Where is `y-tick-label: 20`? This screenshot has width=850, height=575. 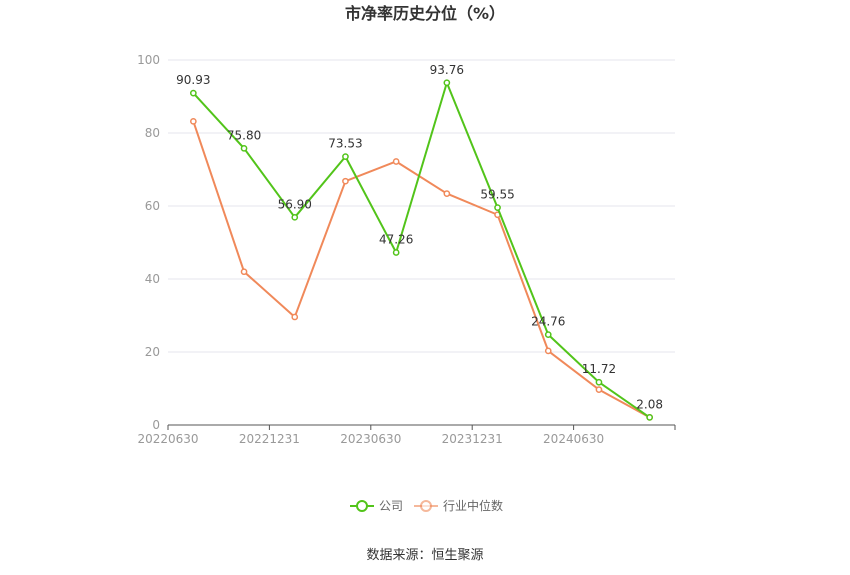
y-tick-label: 20 is located at coordinates (152, 352).